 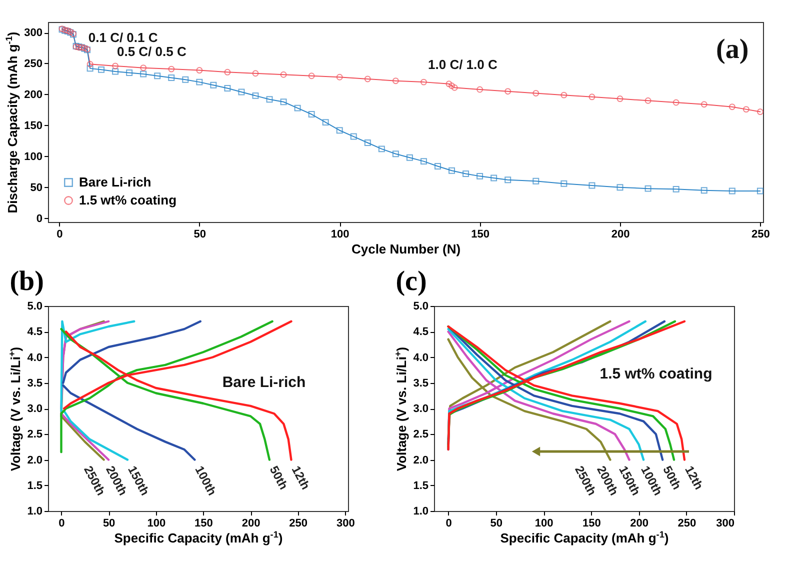 What do you see at coordinates (128, 200) in the screenshot?
I see `legend-label: 1.5 wt% coating` at bounding box center [128, 200].